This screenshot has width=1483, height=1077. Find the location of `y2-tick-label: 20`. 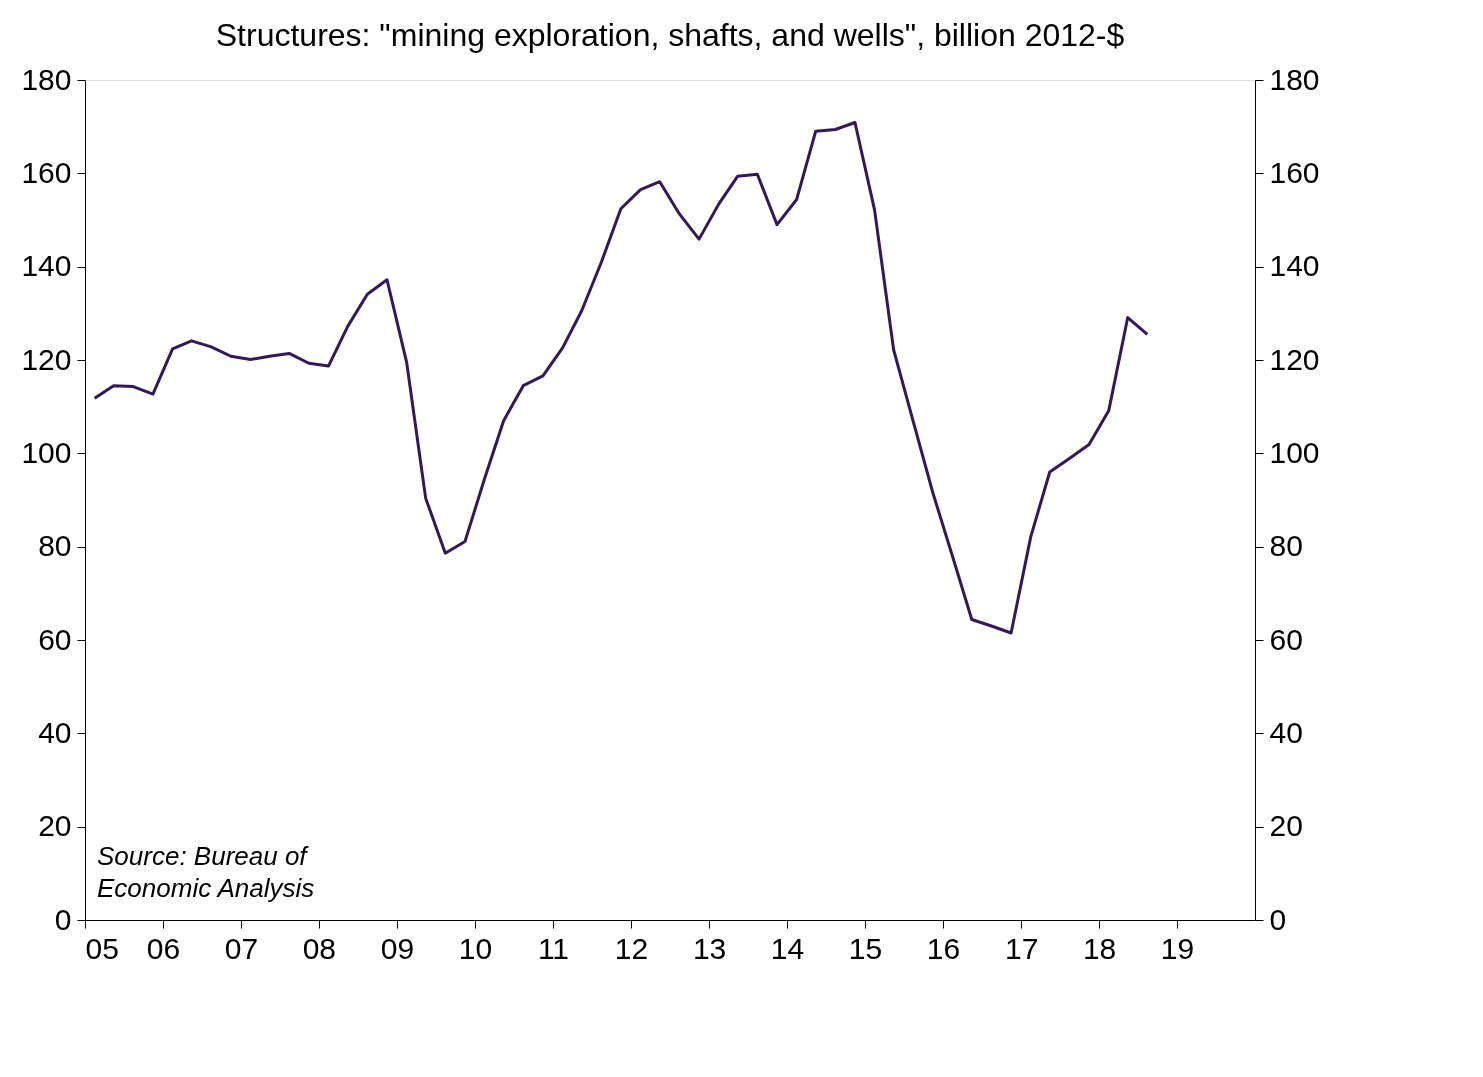

y2-tick-label: 20 is located at coordinates (1286, 826).